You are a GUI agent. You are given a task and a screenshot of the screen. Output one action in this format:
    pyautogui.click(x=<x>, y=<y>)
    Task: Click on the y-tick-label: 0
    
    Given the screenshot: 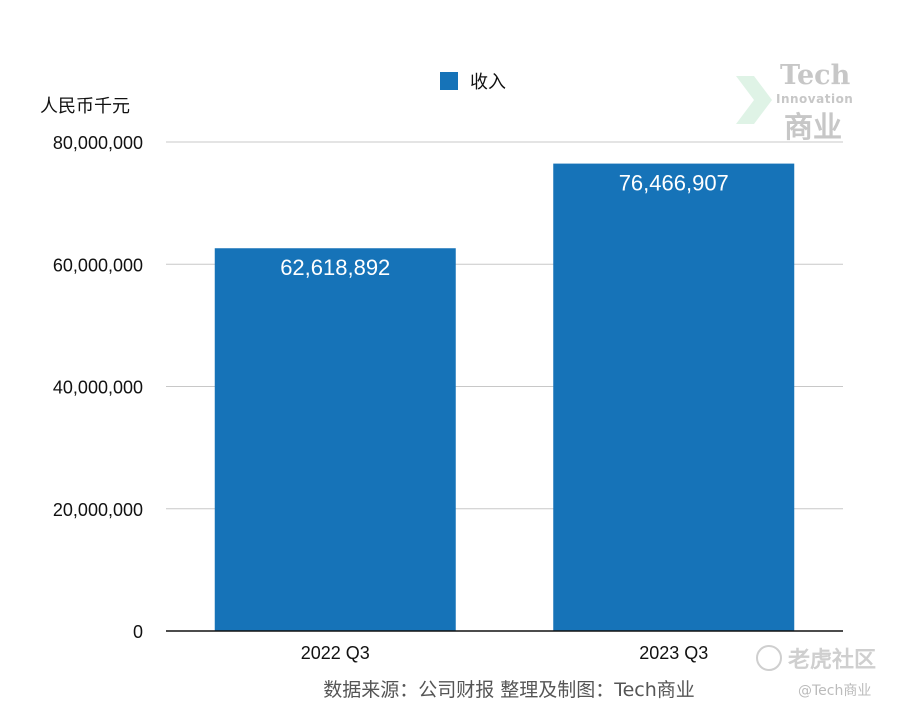 What is the action you would take?
    pyautogui.click(x=138, y=632)
    